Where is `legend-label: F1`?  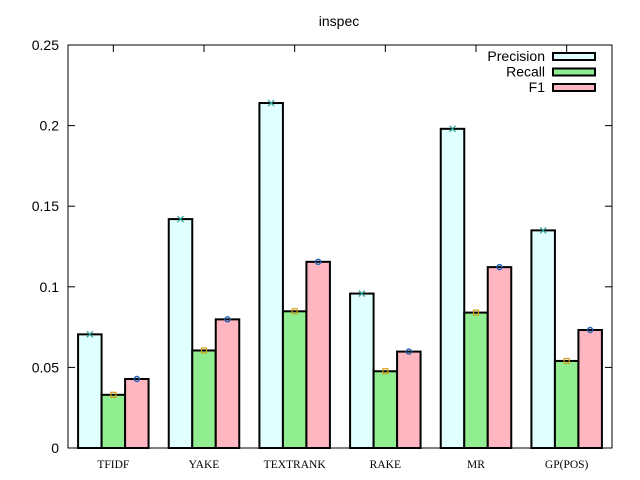
legend-label: F1 is located at coordinates (537, 87).